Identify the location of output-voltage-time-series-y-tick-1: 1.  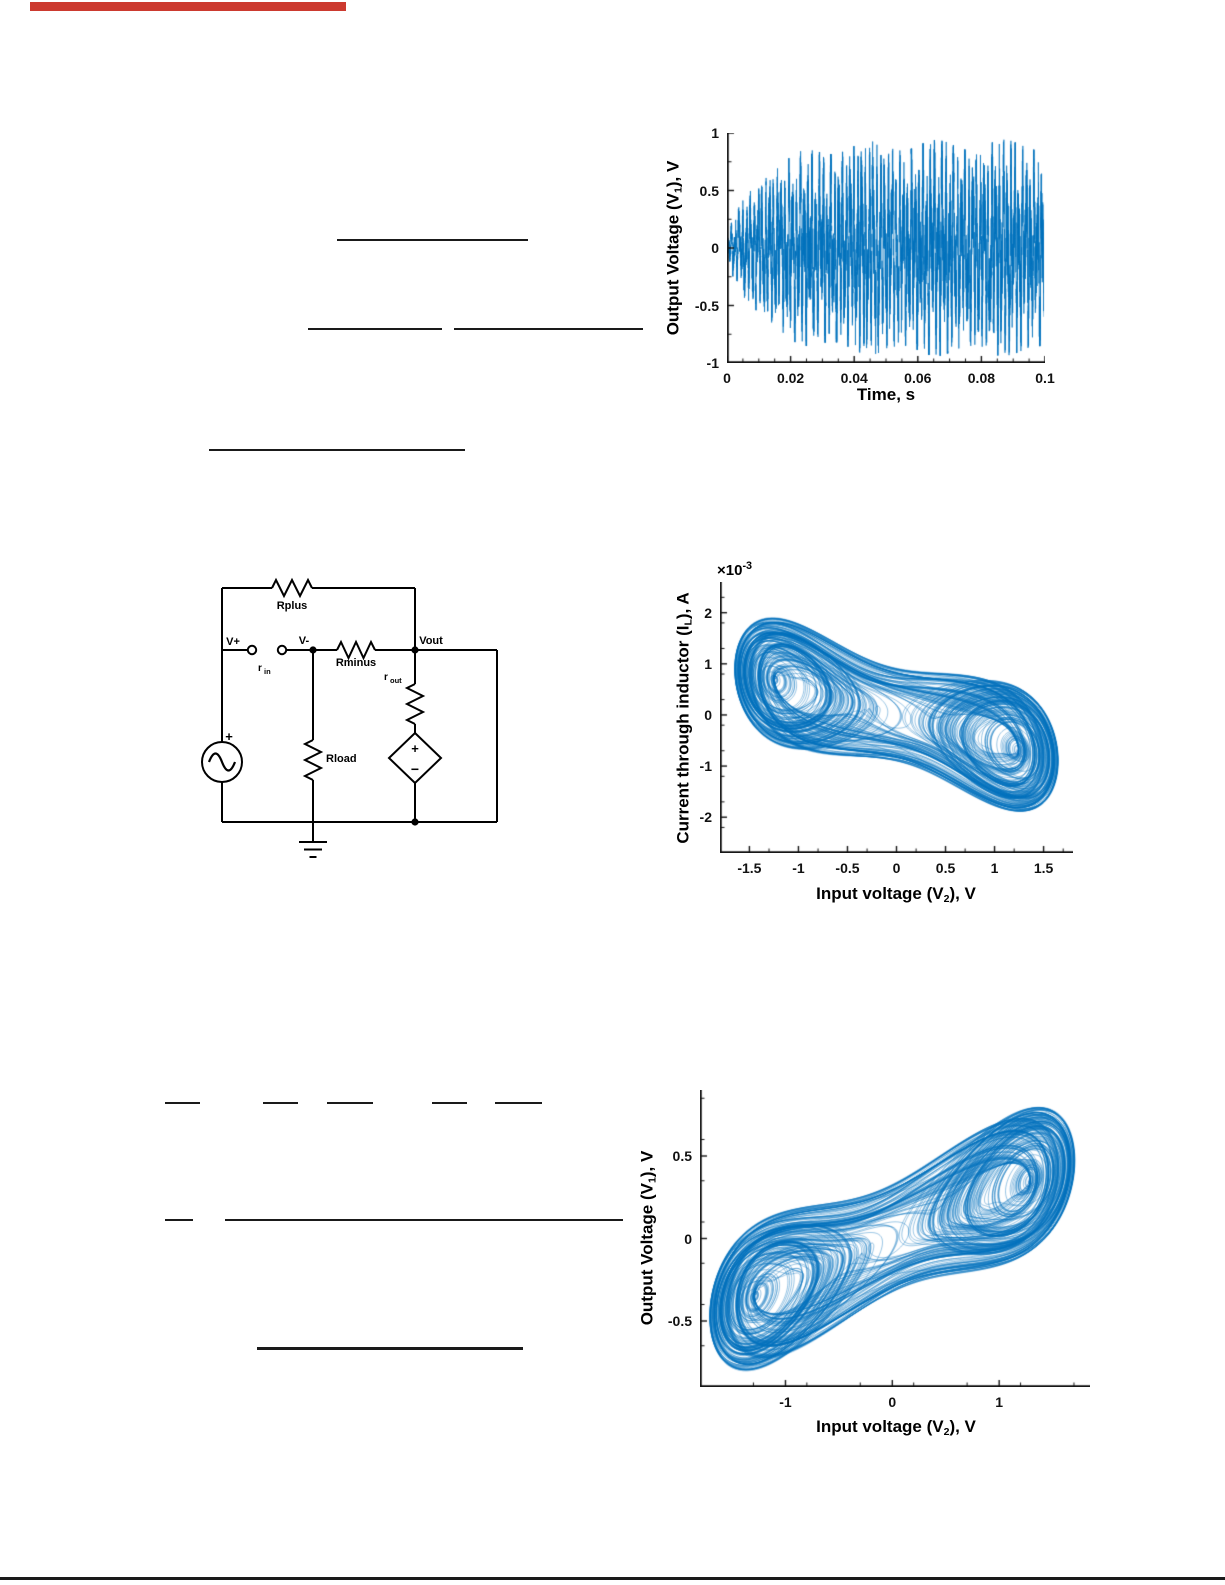
(715, 133).